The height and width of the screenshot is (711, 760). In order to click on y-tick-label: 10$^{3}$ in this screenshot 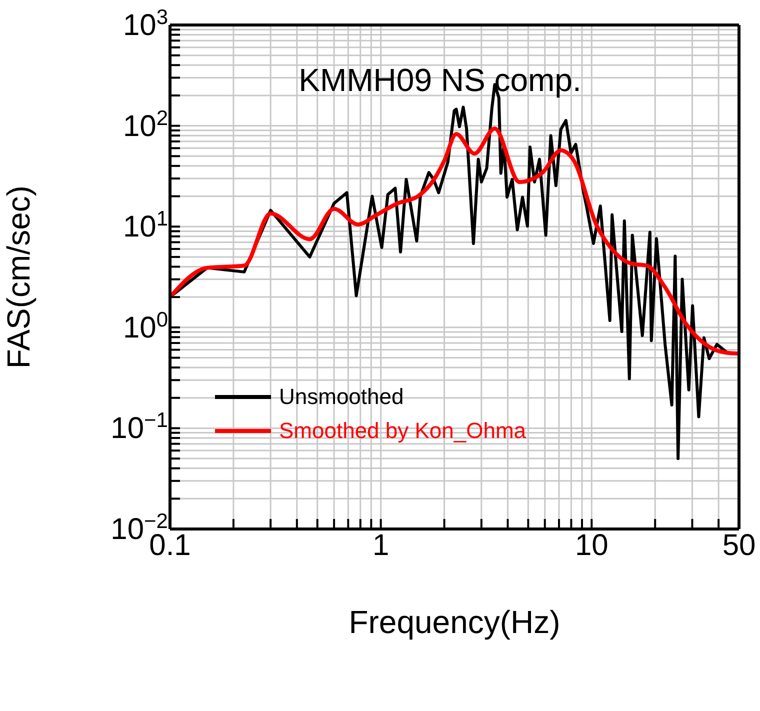, I will do `click(145, 24)`.